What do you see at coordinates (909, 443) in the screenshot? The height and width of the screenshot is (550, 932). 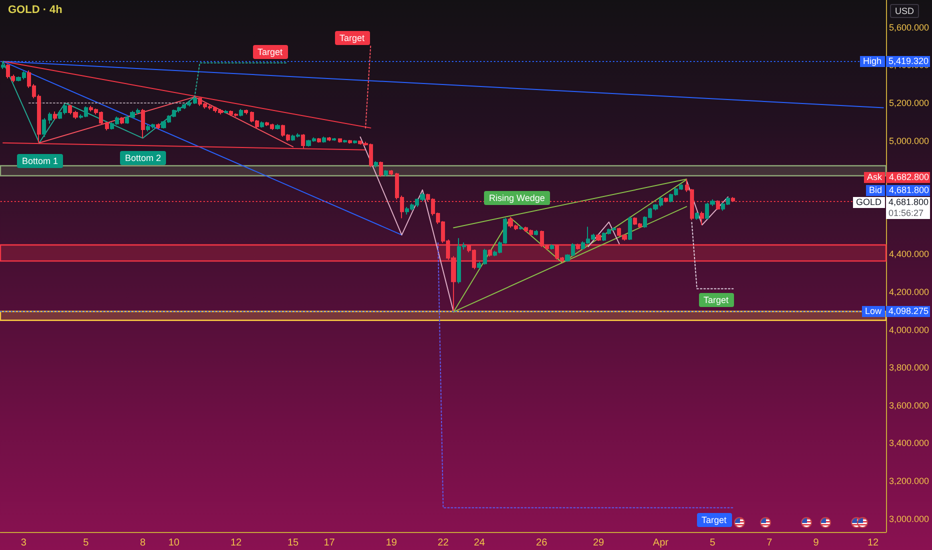 I see `y-tick-label: 3,400.000` at bounding box center [909, 443].